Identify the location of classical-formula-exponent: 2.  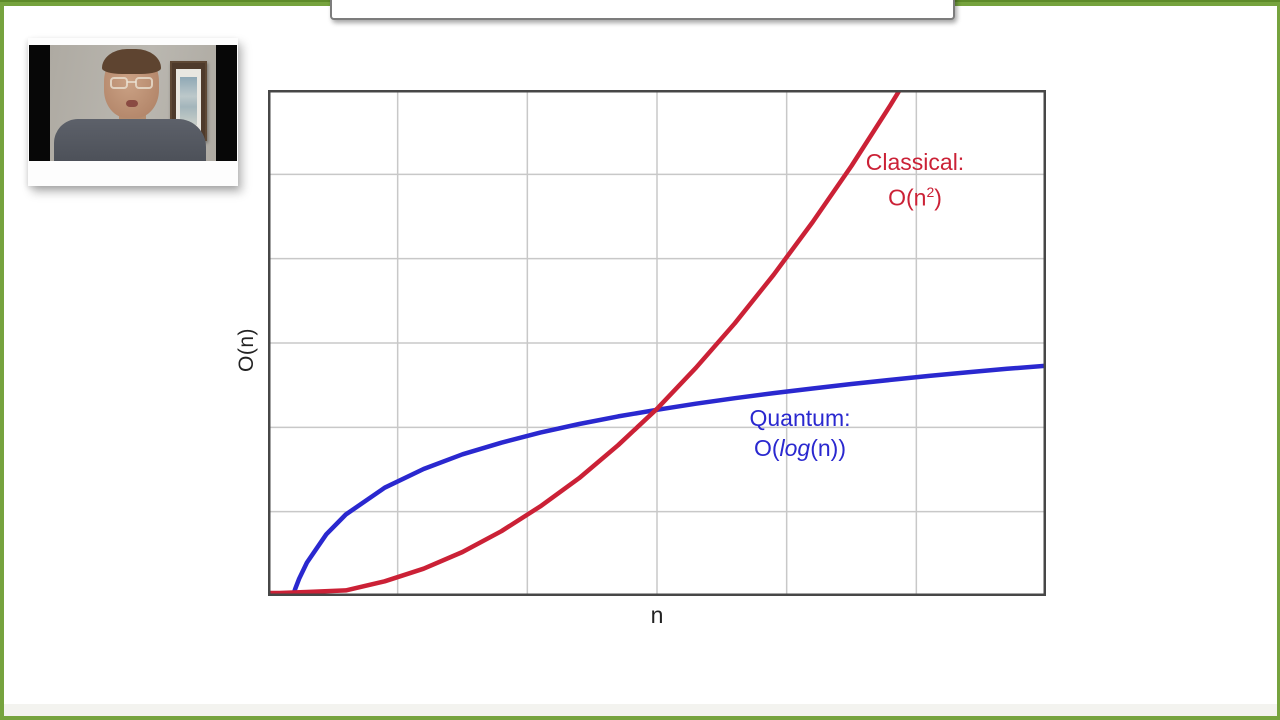
(930, 192).